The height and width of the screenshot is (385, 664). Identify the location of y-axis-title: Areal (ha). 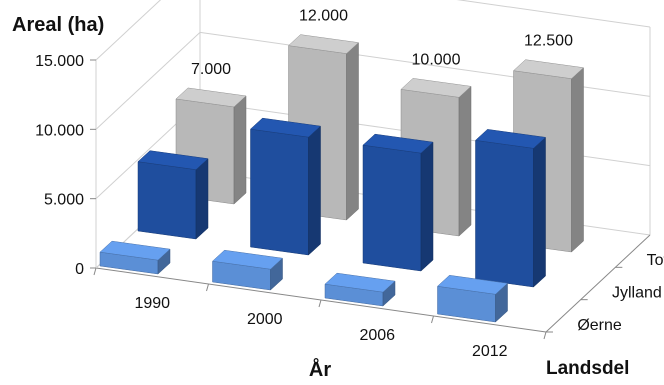
(58, 25).